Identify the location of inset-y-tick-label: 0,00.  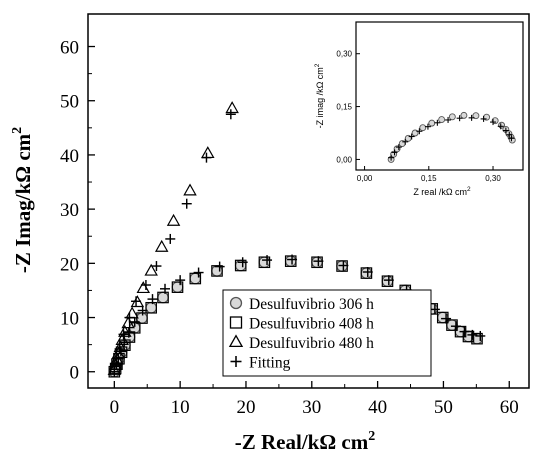
(344, 159).